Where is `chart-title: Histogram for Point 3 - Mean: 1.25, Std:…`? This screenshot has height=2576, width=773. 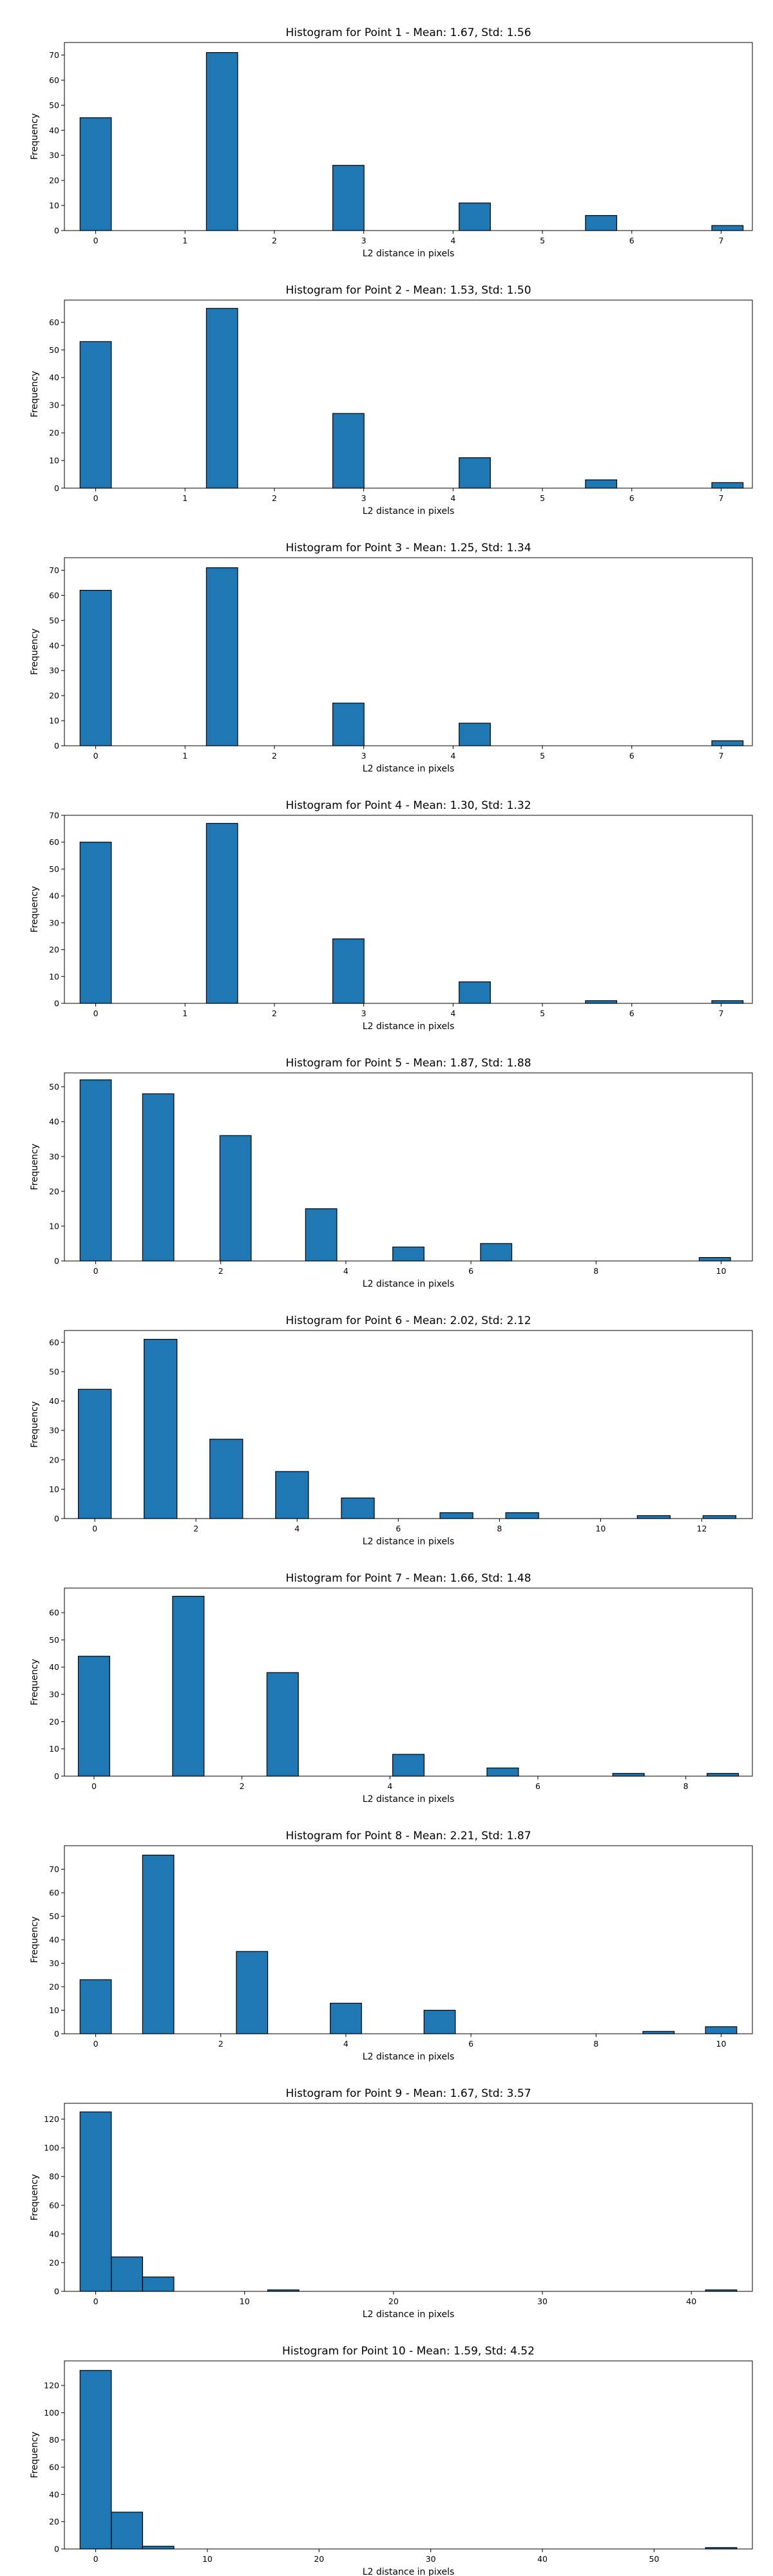
chart-title: Histogram for Point 3 - Mean: 1.25, Std:… is located at coordinates (408, 548).